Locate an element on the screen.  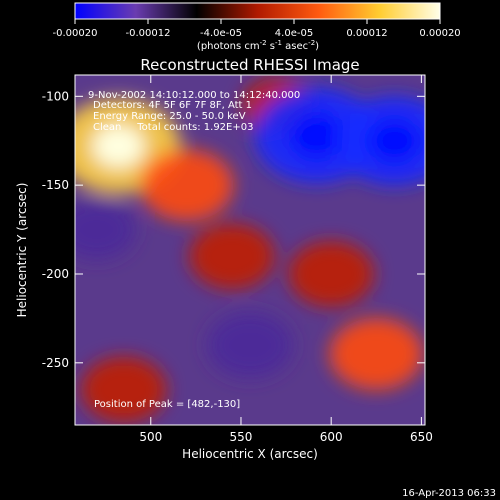
colorbar-tick-label: -0.00020 is located at coordinates (75, 33).